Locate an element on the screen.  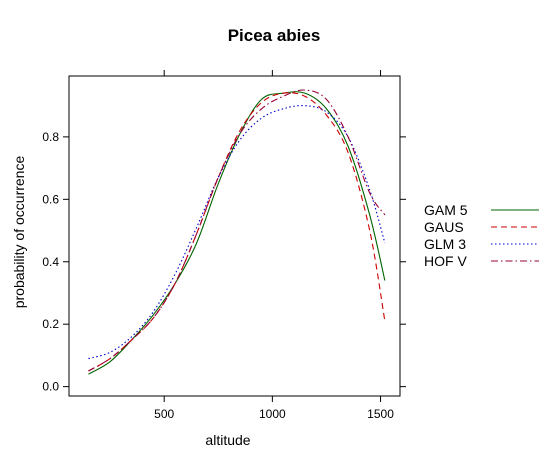
x-tick-label: 1500 is located at coordinates (380, 414).